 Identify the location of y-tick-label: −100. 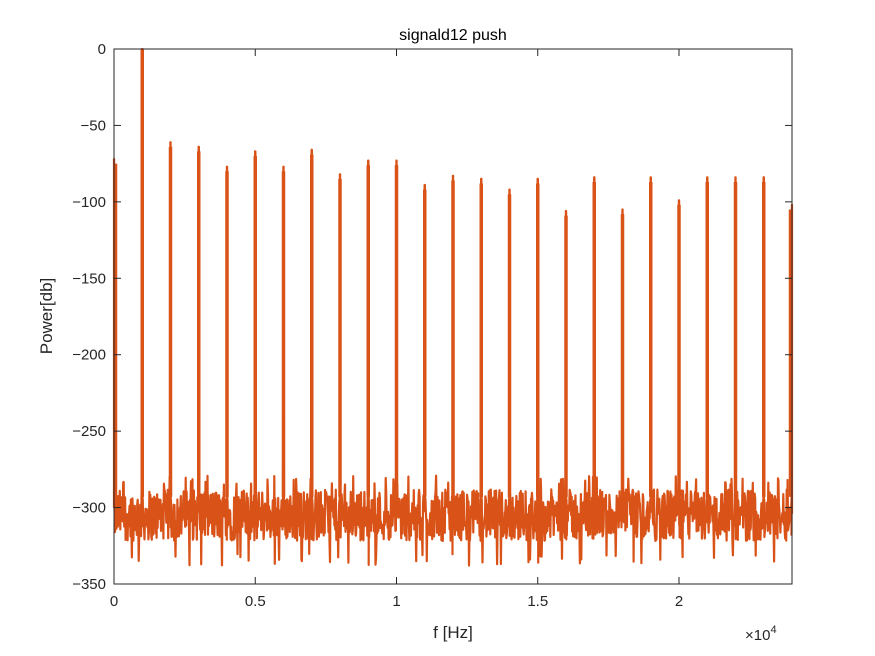
(89, 202).